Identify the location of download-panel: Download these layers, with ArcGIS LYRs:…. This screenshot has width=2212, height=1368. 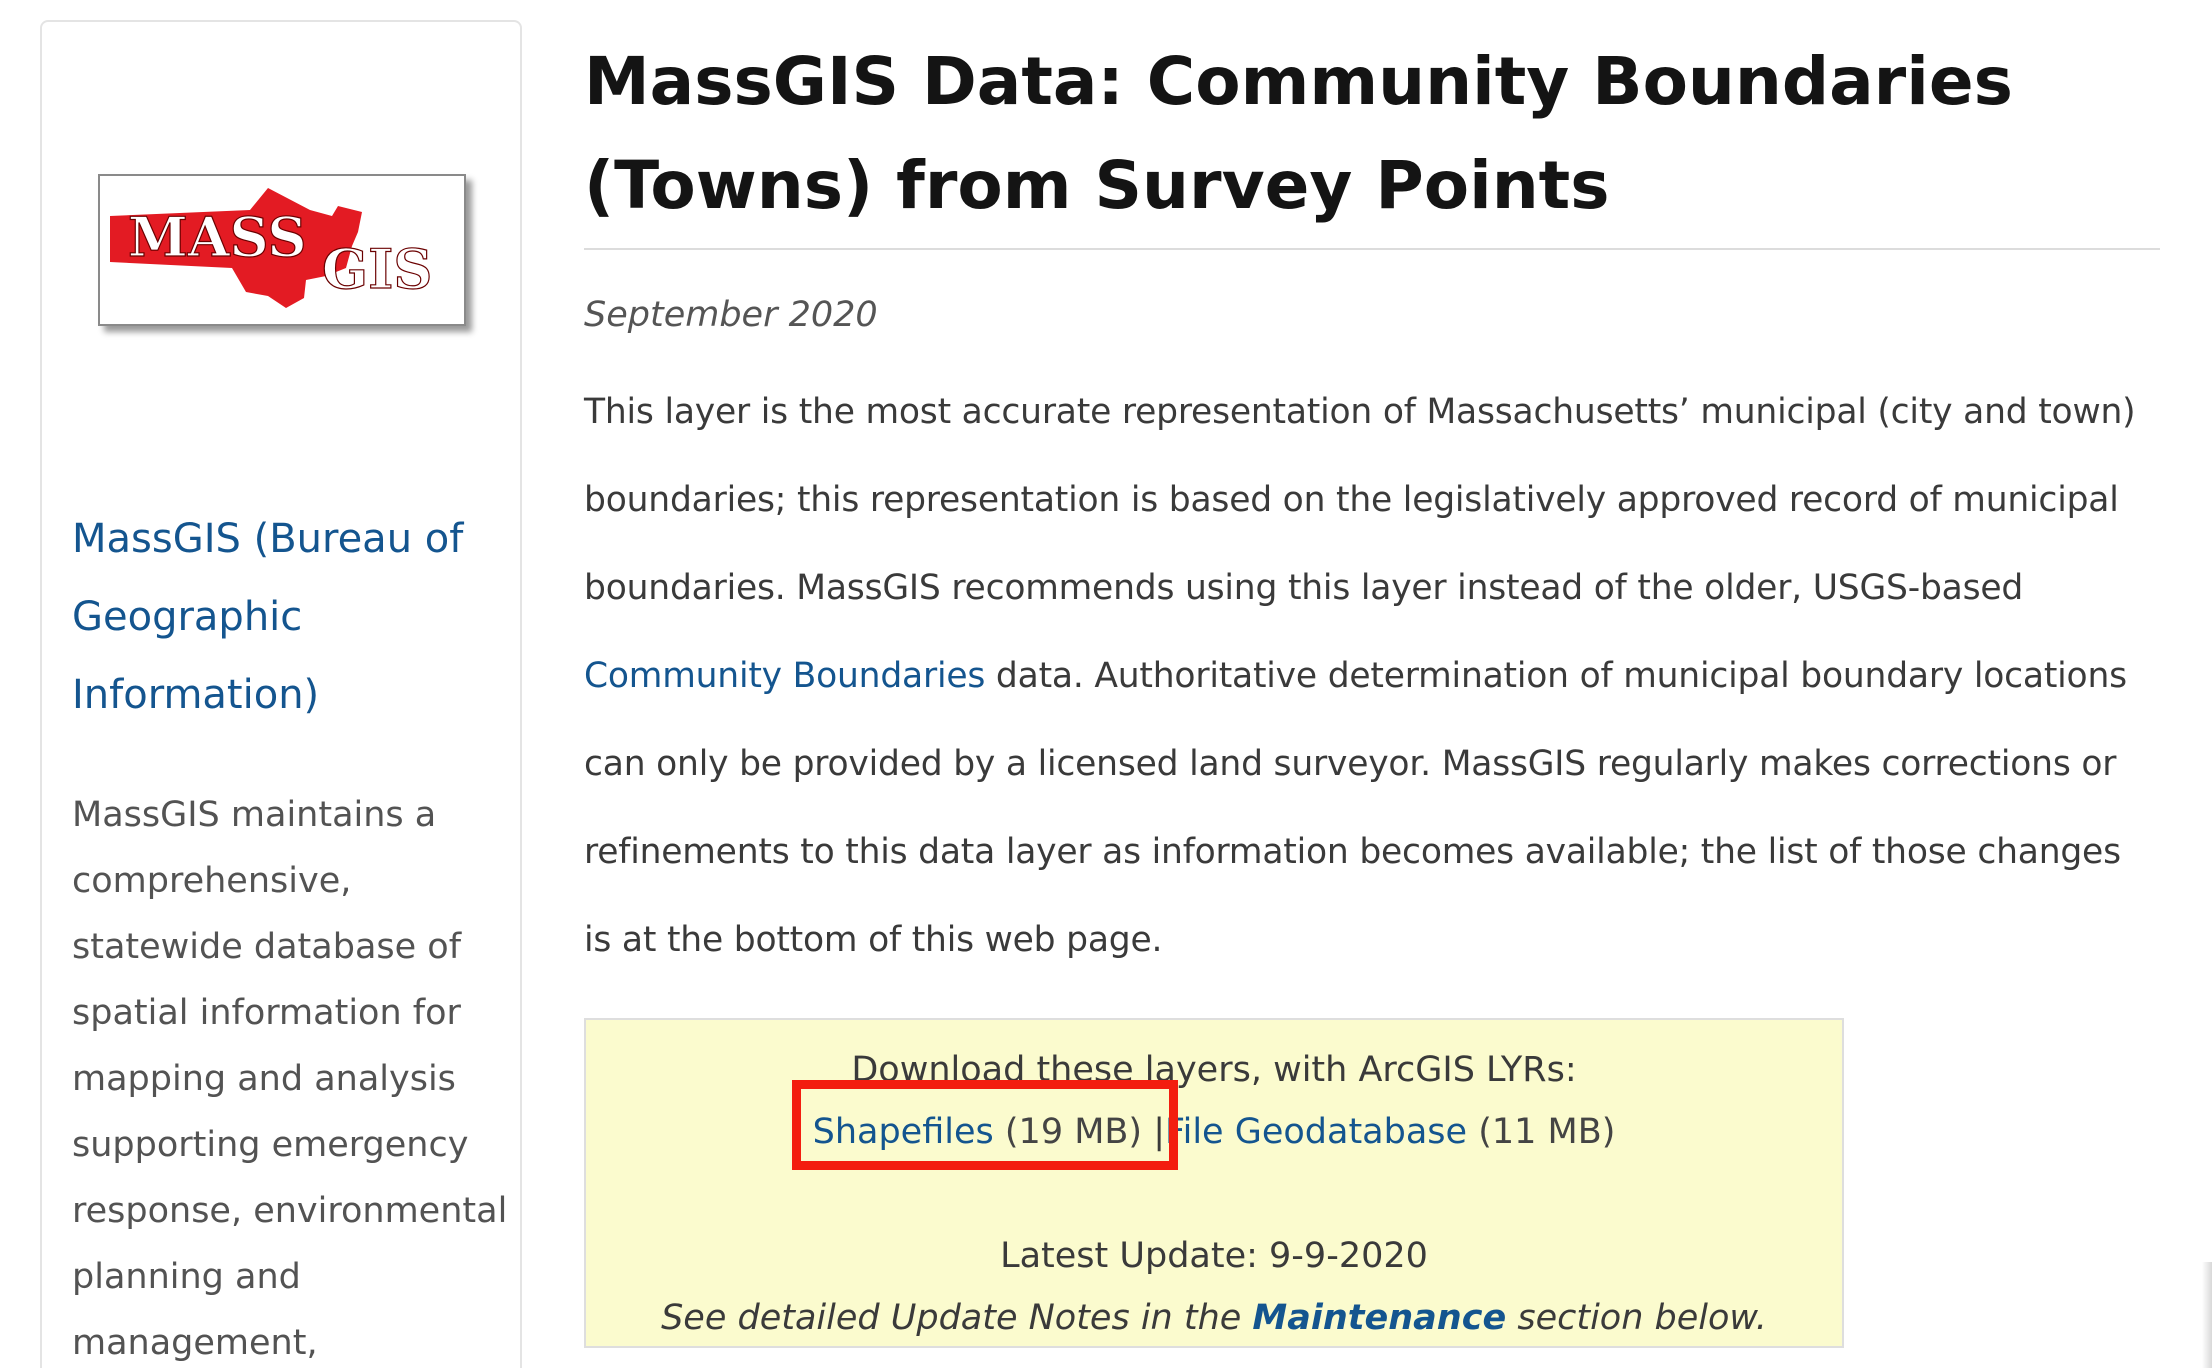
(1214, 1183).